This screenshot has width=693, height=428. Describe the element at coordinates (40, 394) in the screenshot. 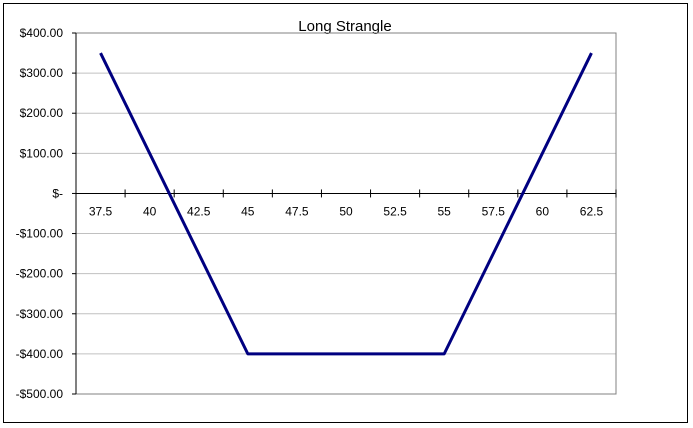

I see `y-tick-label: -$500.00` at that location.